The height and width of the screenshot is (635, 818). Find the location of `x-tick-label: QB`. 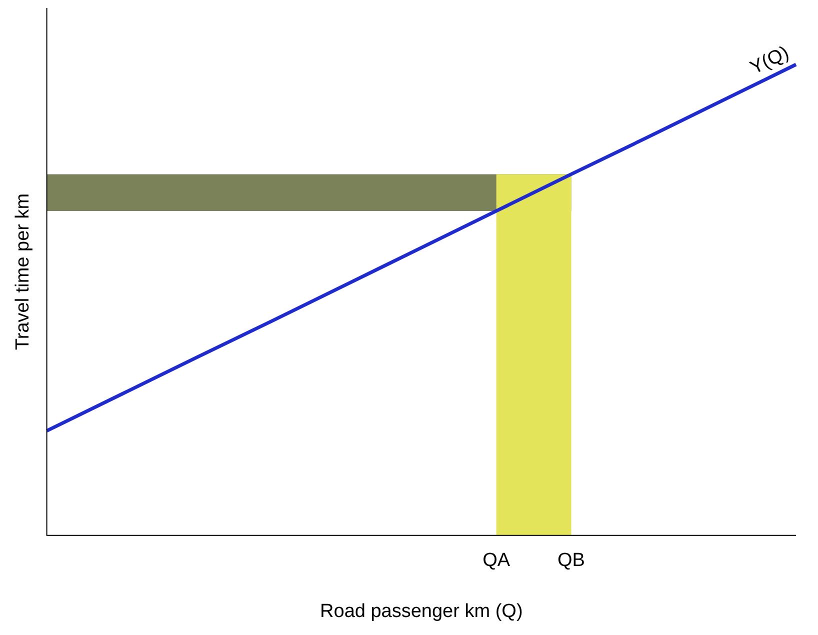

x-tick-label: QB is located at coordinates (571, 561).